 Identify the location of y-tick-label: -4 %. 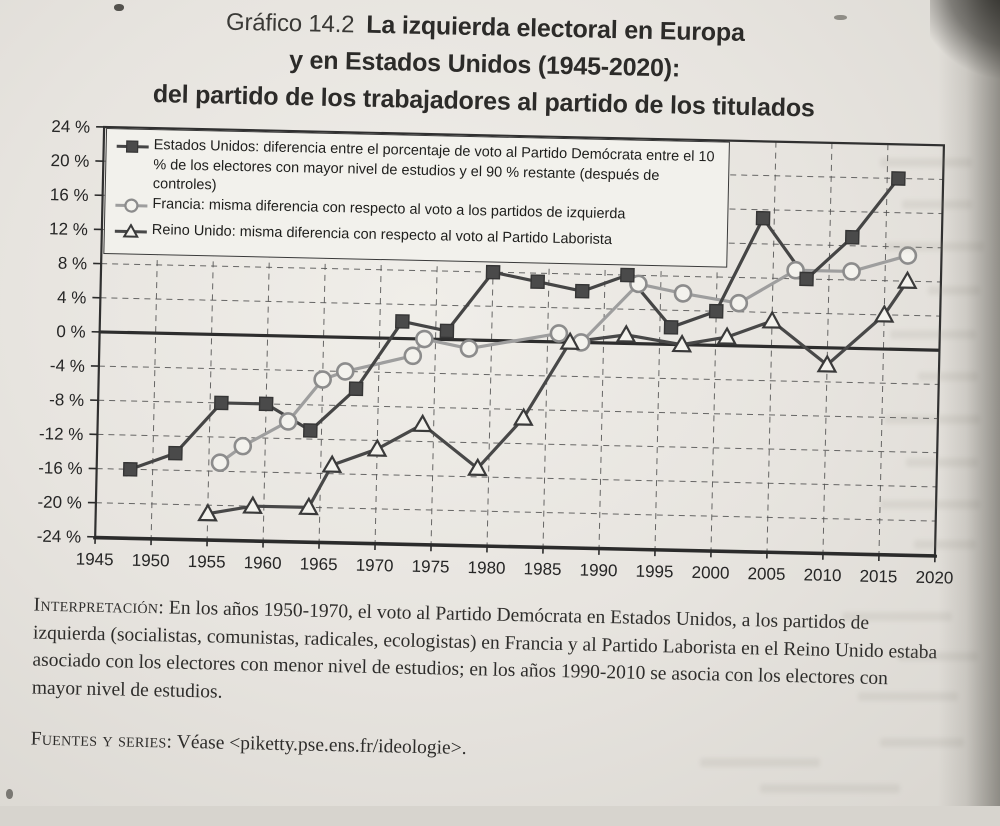
(67, 366).